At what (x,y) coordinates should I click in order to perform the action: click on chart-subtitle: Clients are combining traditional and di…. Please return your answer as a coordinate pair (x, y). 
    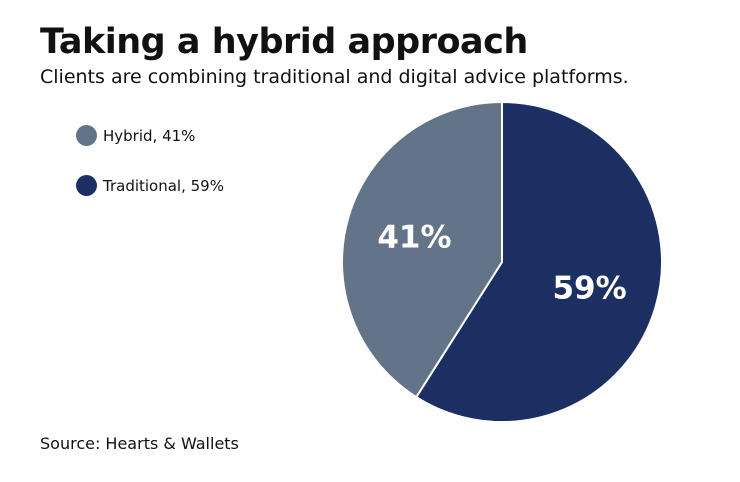
    Looking at the image, I should click on (334, 77).